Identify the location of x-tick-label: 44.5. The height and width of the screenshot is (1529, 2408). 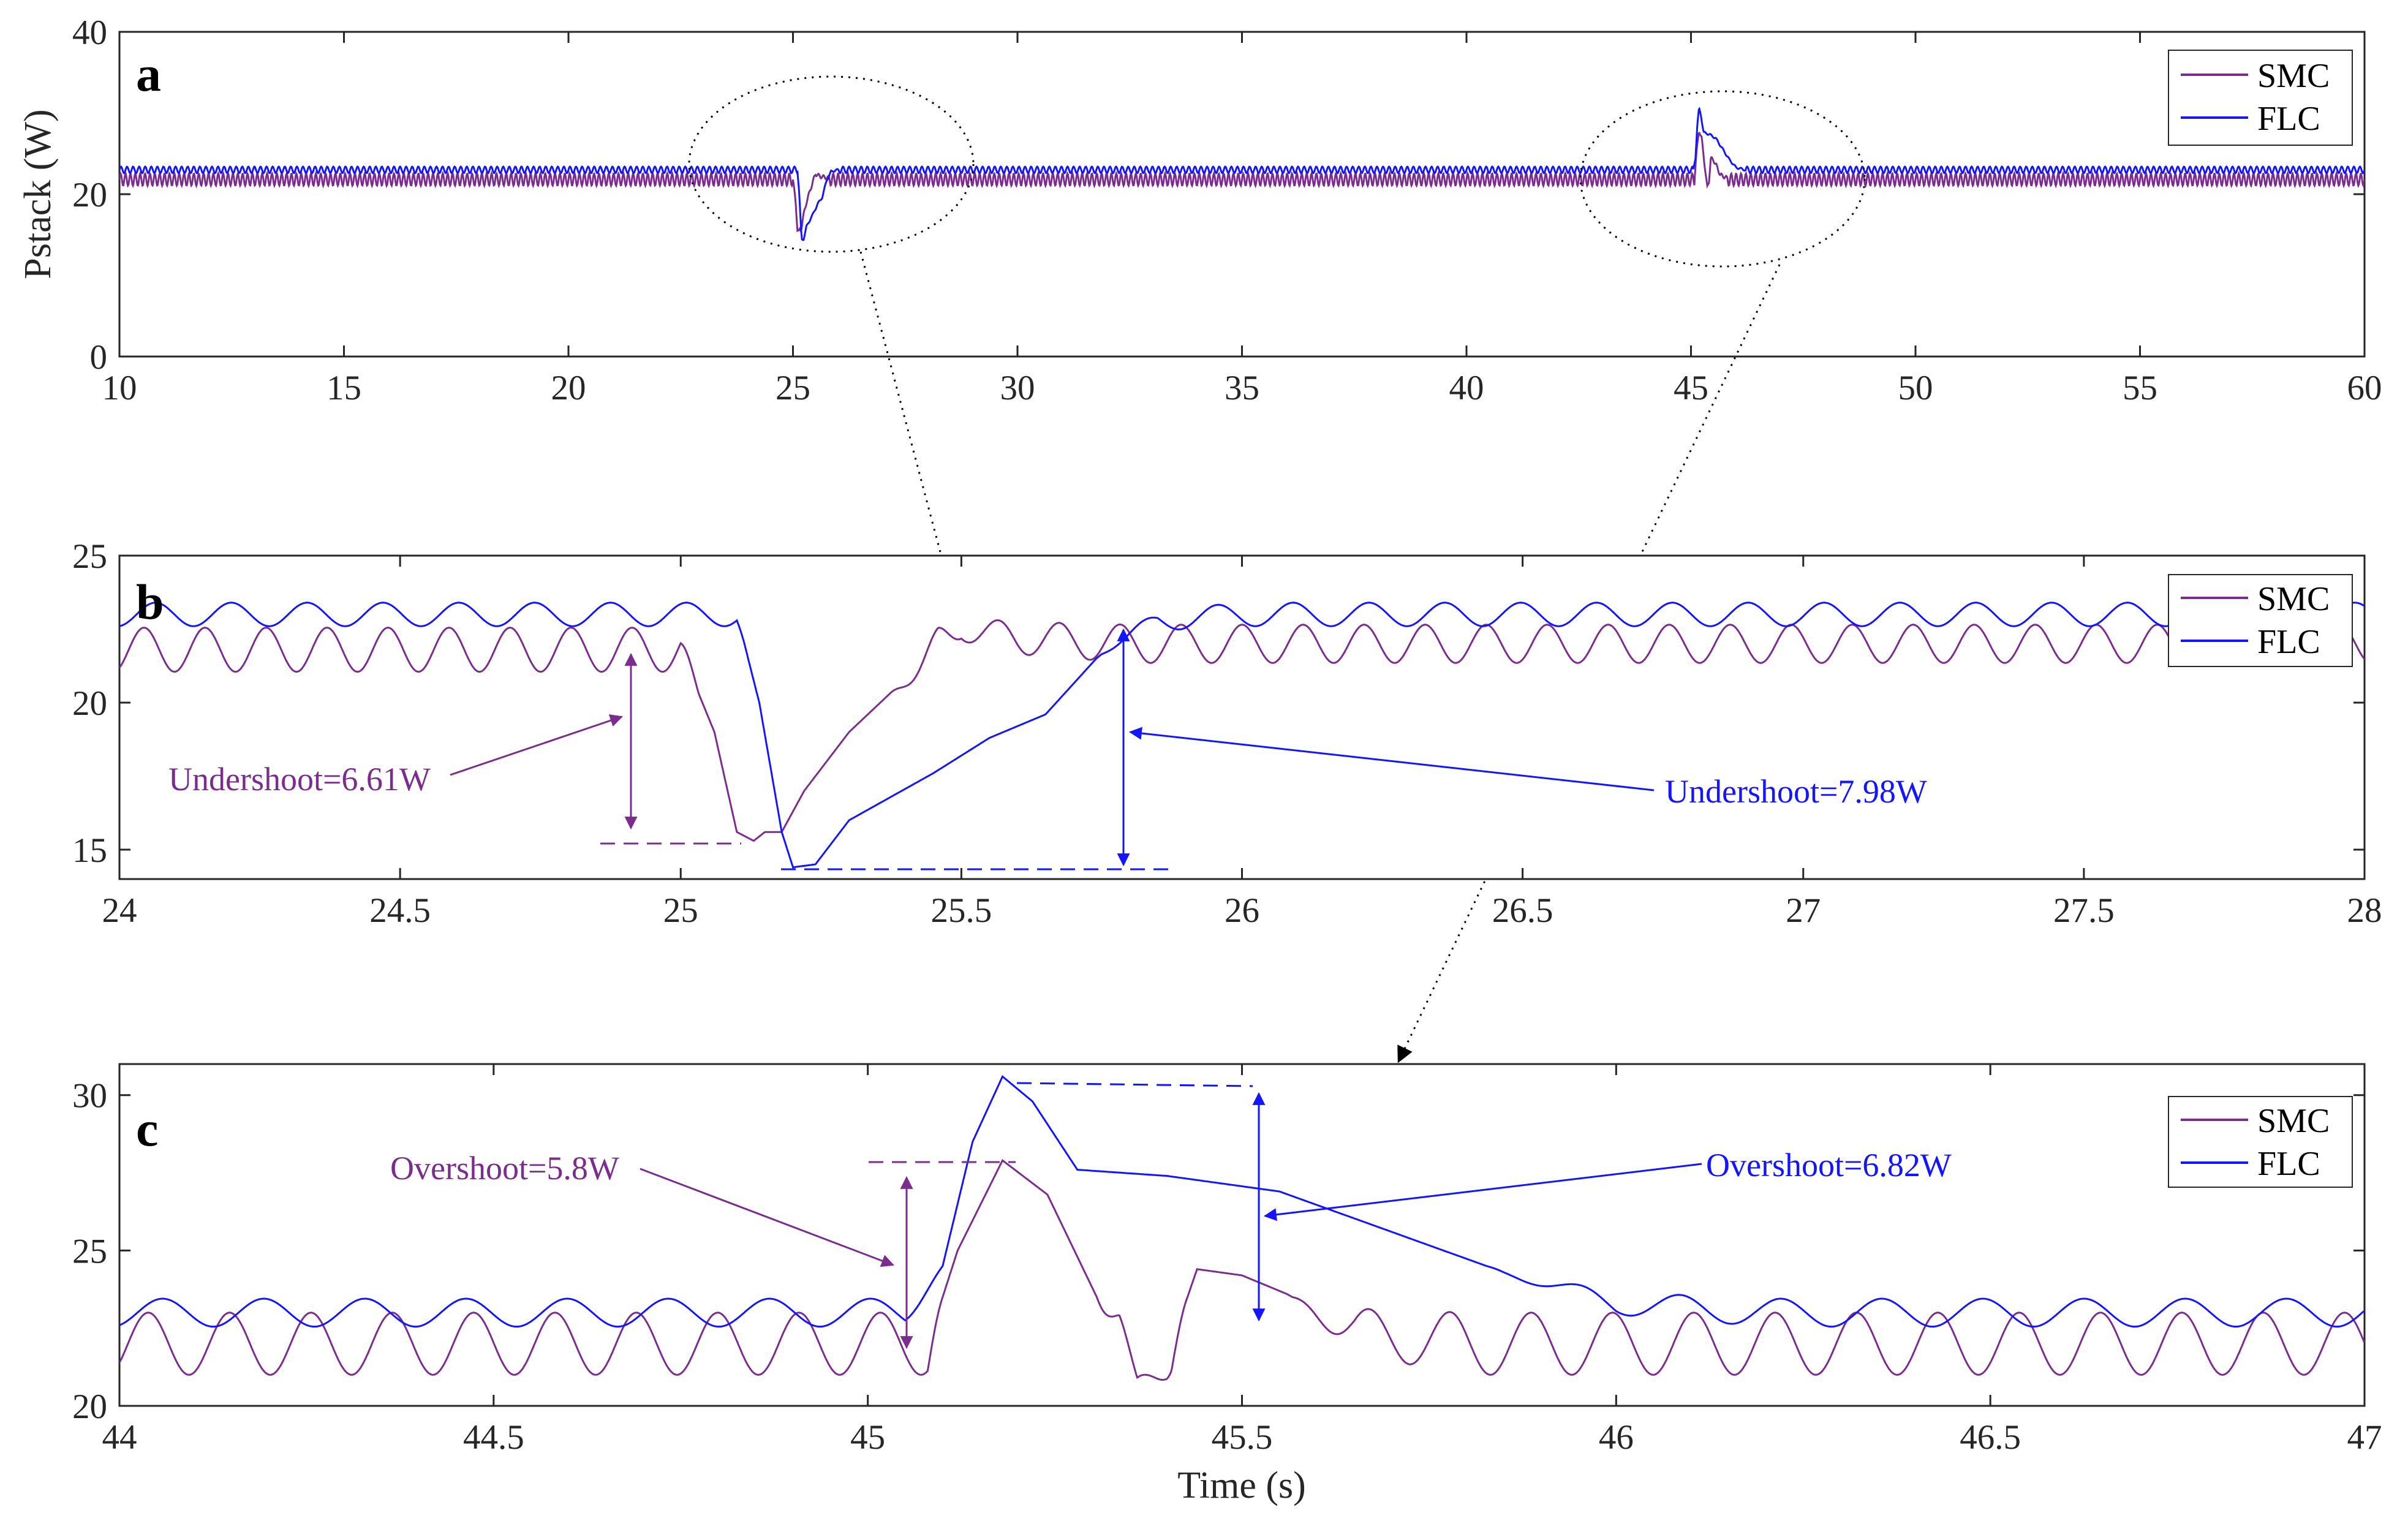
(494, 1437).